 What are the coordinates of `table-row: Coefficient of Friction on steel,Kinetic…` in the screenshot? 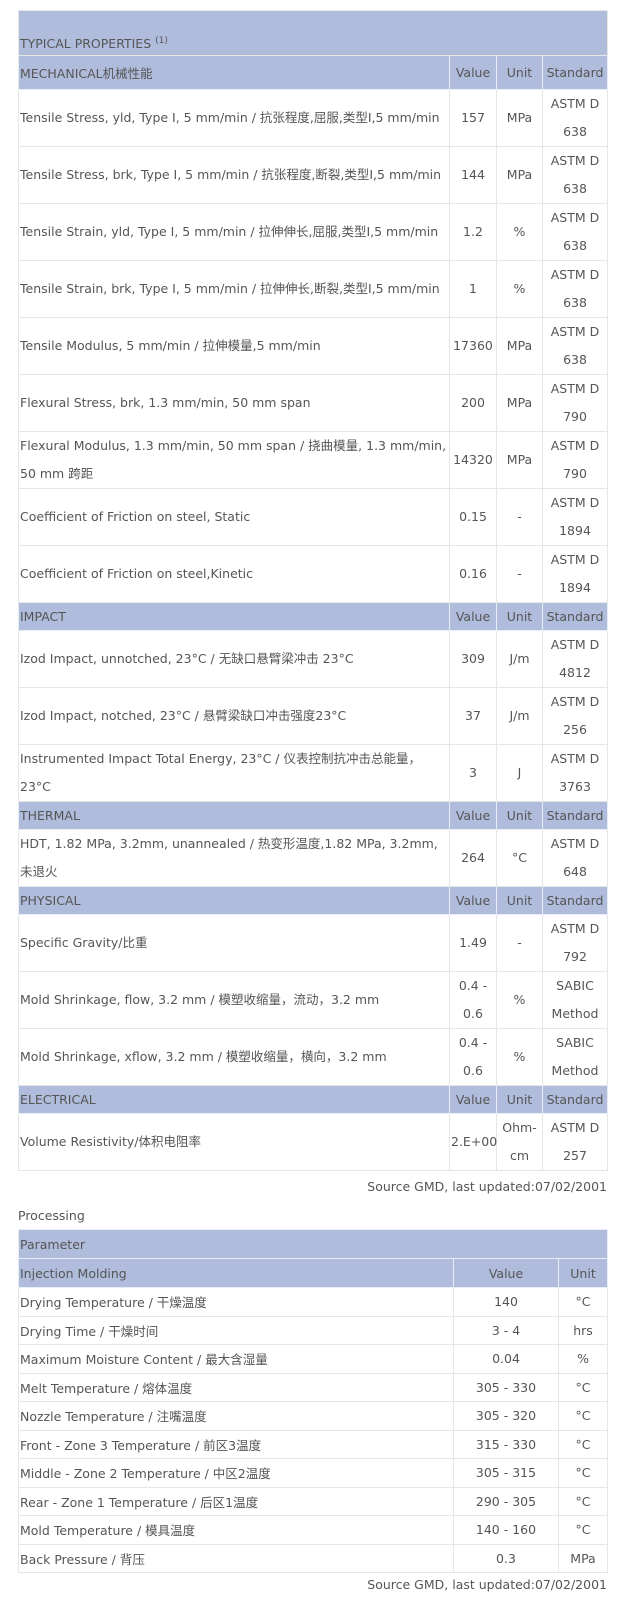 It's located at (313, 574).